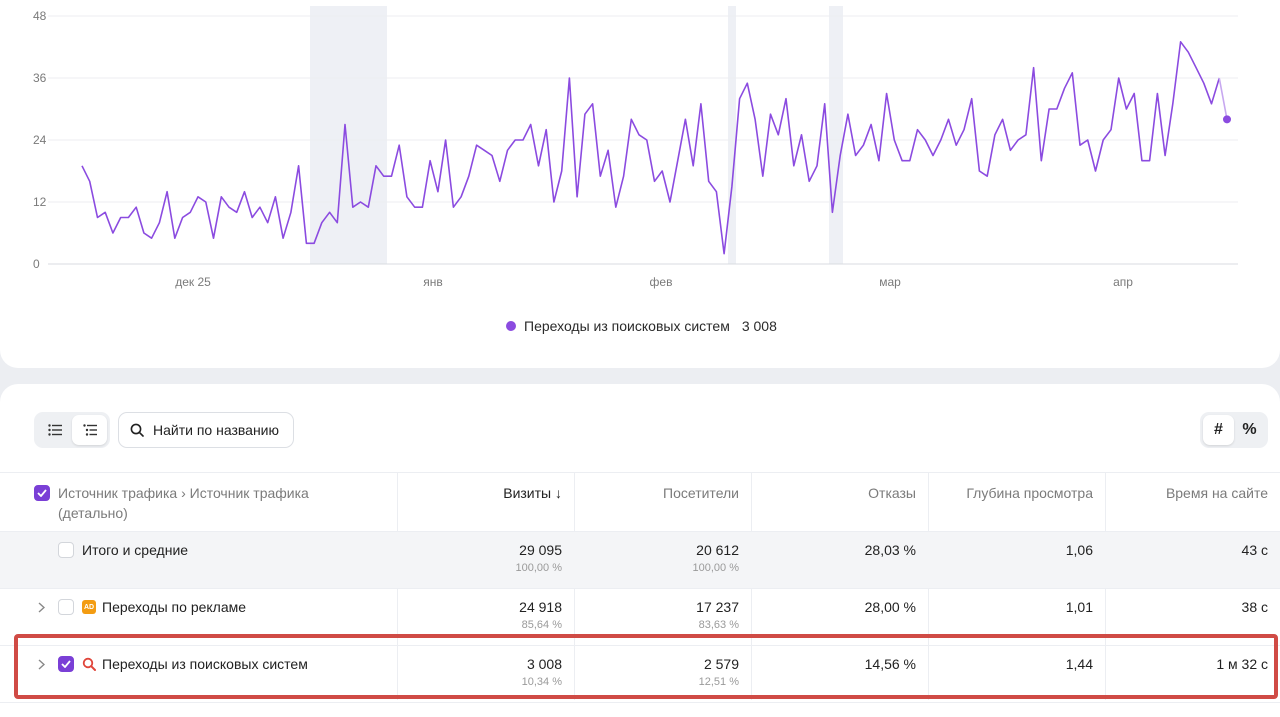 Image resolution: width=1280 pixels, height=717 pixels. What do you see at coordinates (890, 282) in the screenshot?
I see `x-tick-label: мар` at bounding box center [890, 282].